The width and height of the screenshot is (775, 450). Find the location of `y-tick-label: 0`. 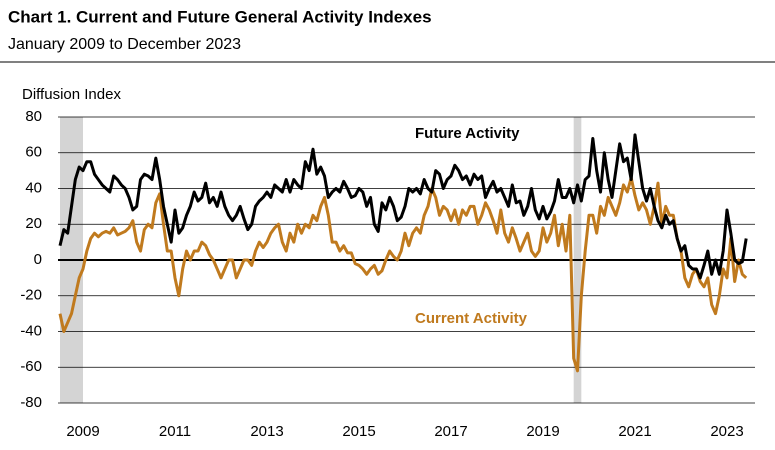

y-tick-label: 0 is located at coordinates (38, 259).